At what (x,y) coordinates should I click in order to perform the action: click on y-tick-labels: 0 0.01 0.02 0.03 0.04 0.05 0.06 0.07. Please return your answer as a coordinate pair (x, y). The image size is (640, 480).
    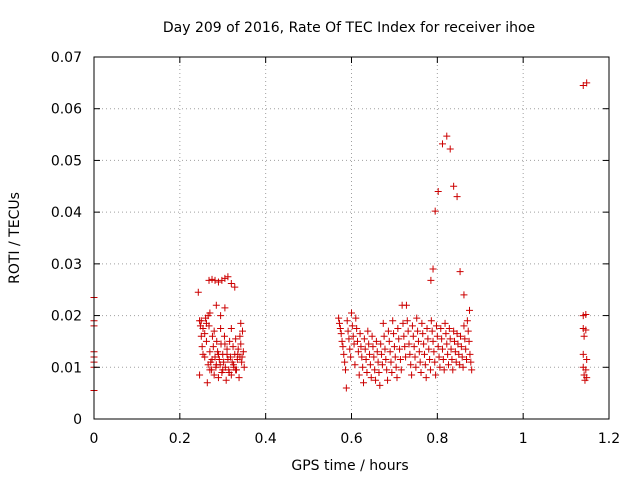
    Looking at the image, I should click on (66, 239).